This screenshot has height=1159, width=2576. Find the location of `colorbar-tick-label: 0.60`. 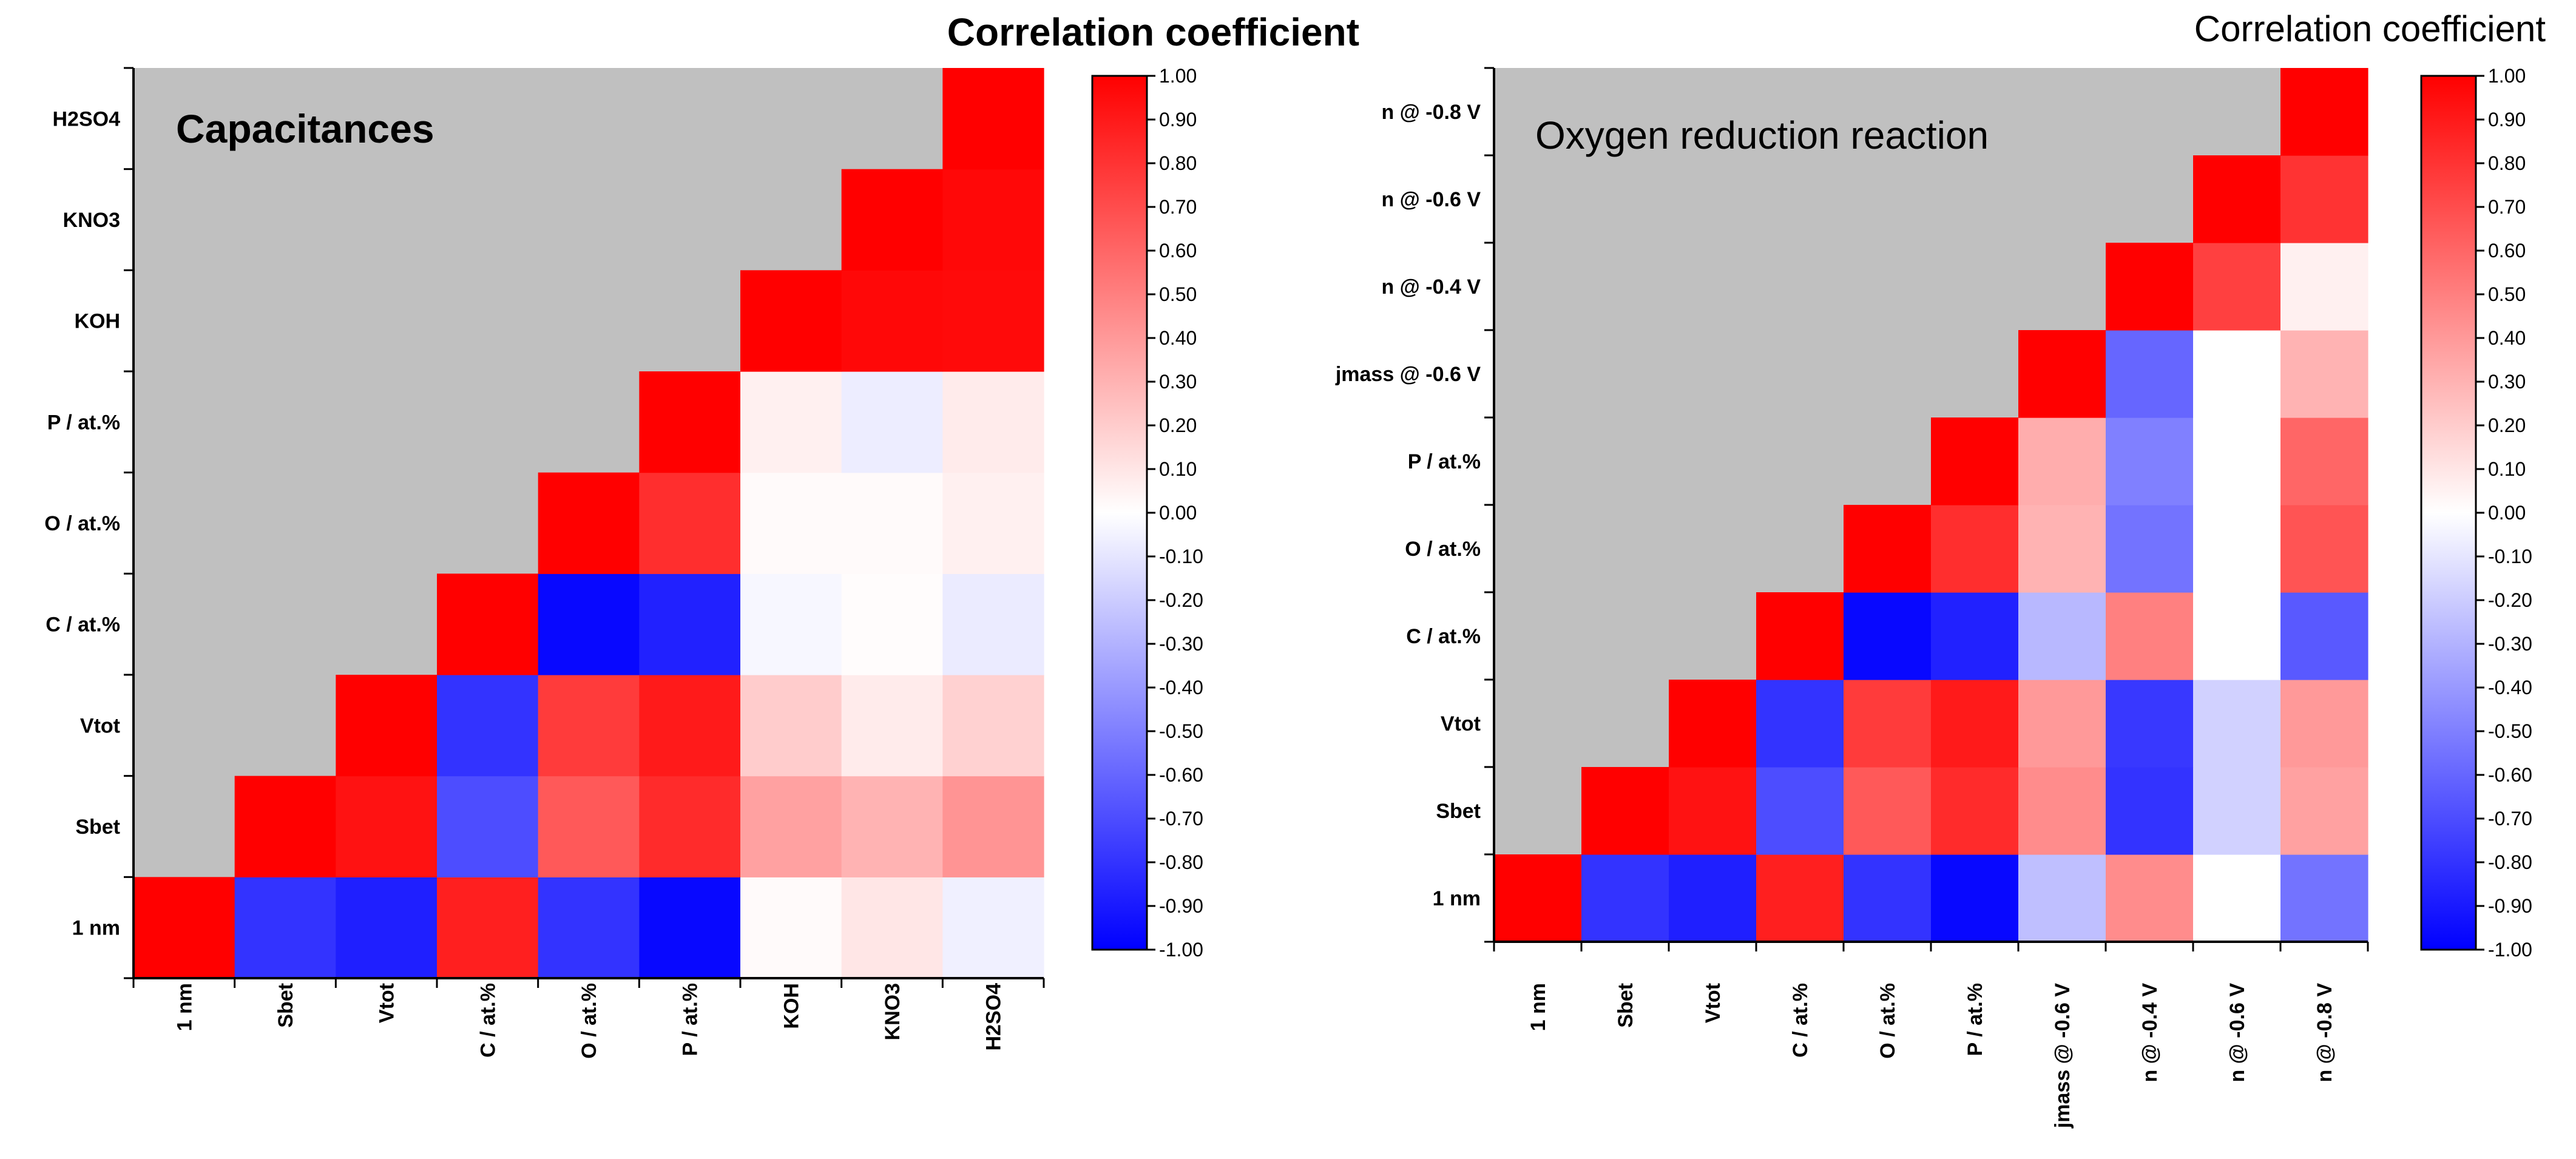

colorbar-tick-label: 0.60 is located at coordinates (2507, 251).